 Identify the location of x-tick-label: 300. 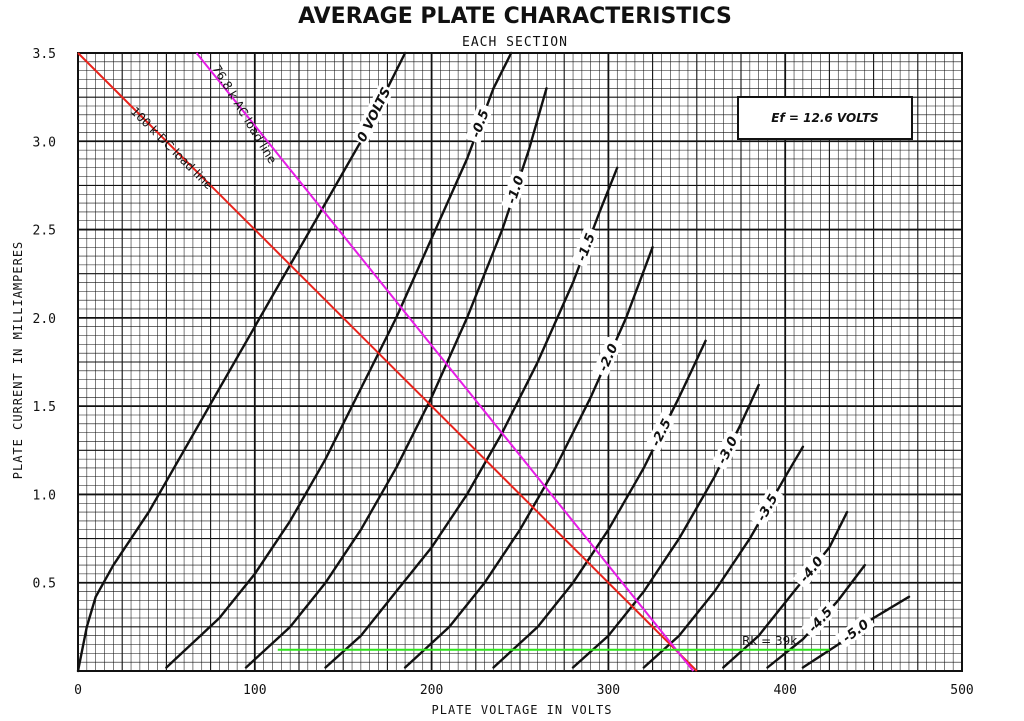
(608, 690).